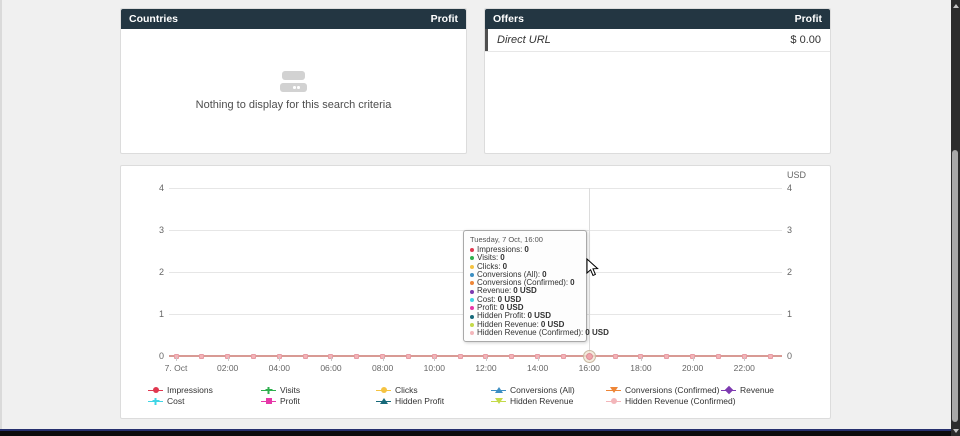 Image resolution: width=960 pixels, height=436 pixels. What do you see at coordinates (486, 40) in the screenshot?
I see `offer-row-accent-bar` at bounding box center [486, 40].